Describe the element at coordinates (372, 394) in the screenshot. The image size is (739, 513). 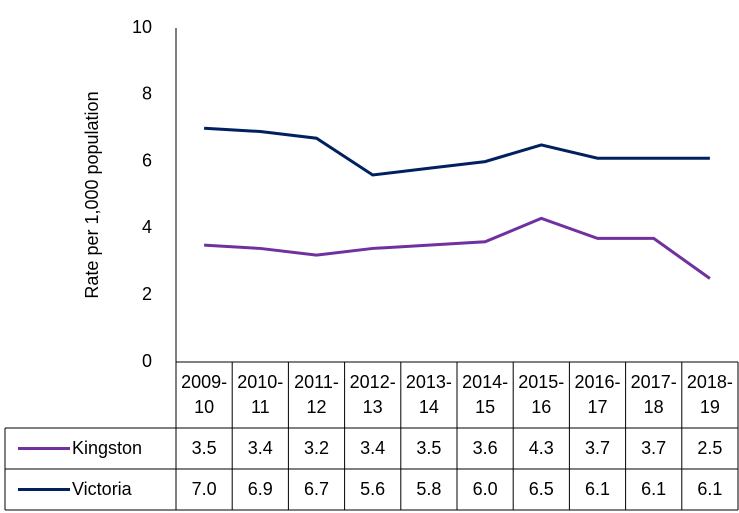
I see `category-label: 2012-13` at that location.